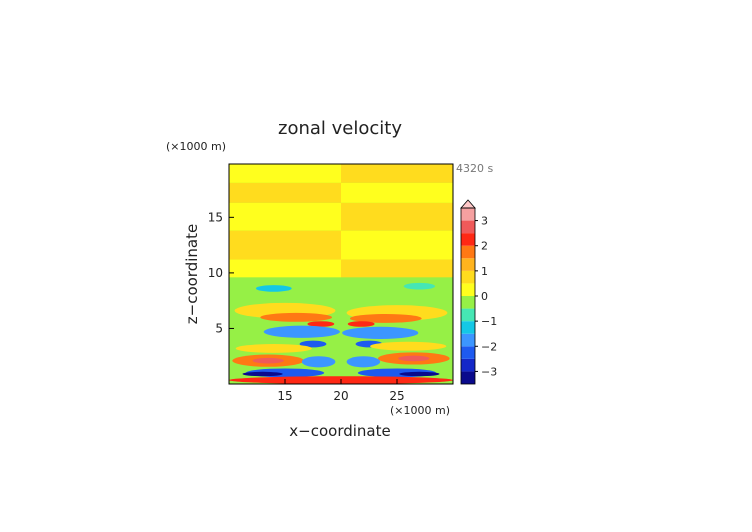 The image size is (752, 532). I want to click on time-label: 4320 s, so click(474, 168).